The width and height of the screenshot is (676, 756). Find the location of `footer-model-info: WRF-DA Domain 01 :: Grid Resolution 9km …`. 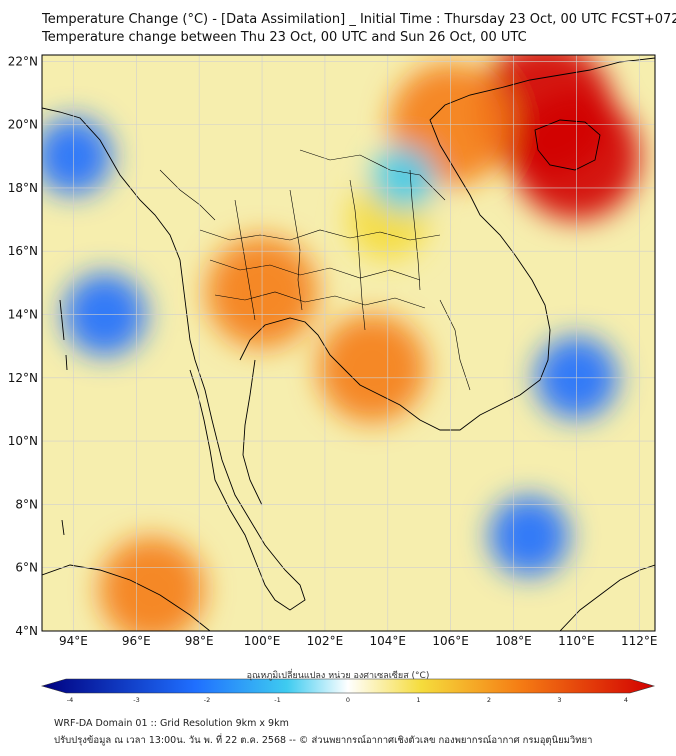

footer-model-info: WRF-DA Domain 01 :: Grid Resolution 9km … is located at coordinates (171, 723).